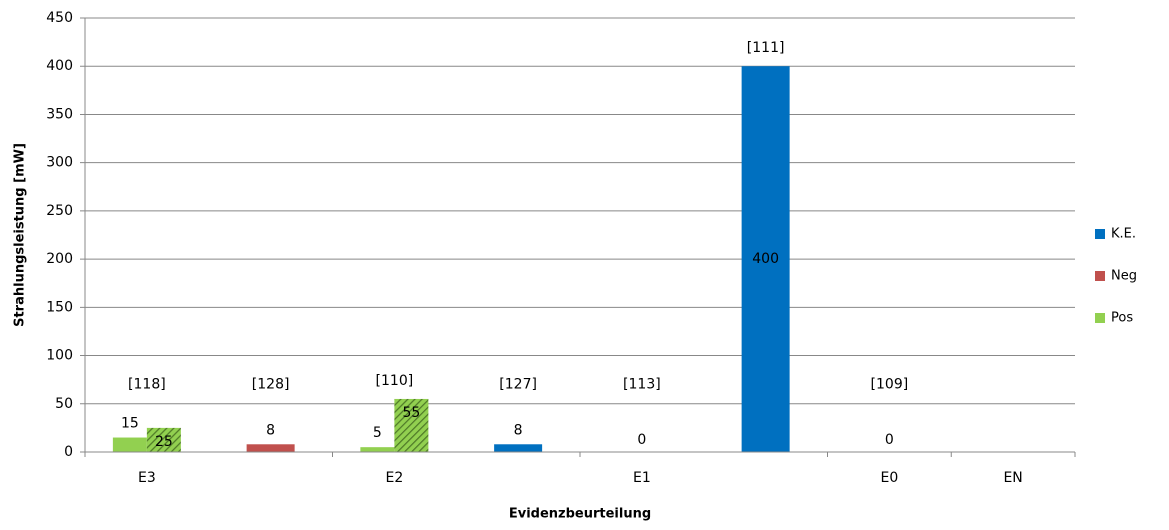 This screenshot has height=530, width=1169. What do you see at coordinates (64, 404) in the screenshot?
I see `y-tick-label: 50` at bounding box center [64, 404].